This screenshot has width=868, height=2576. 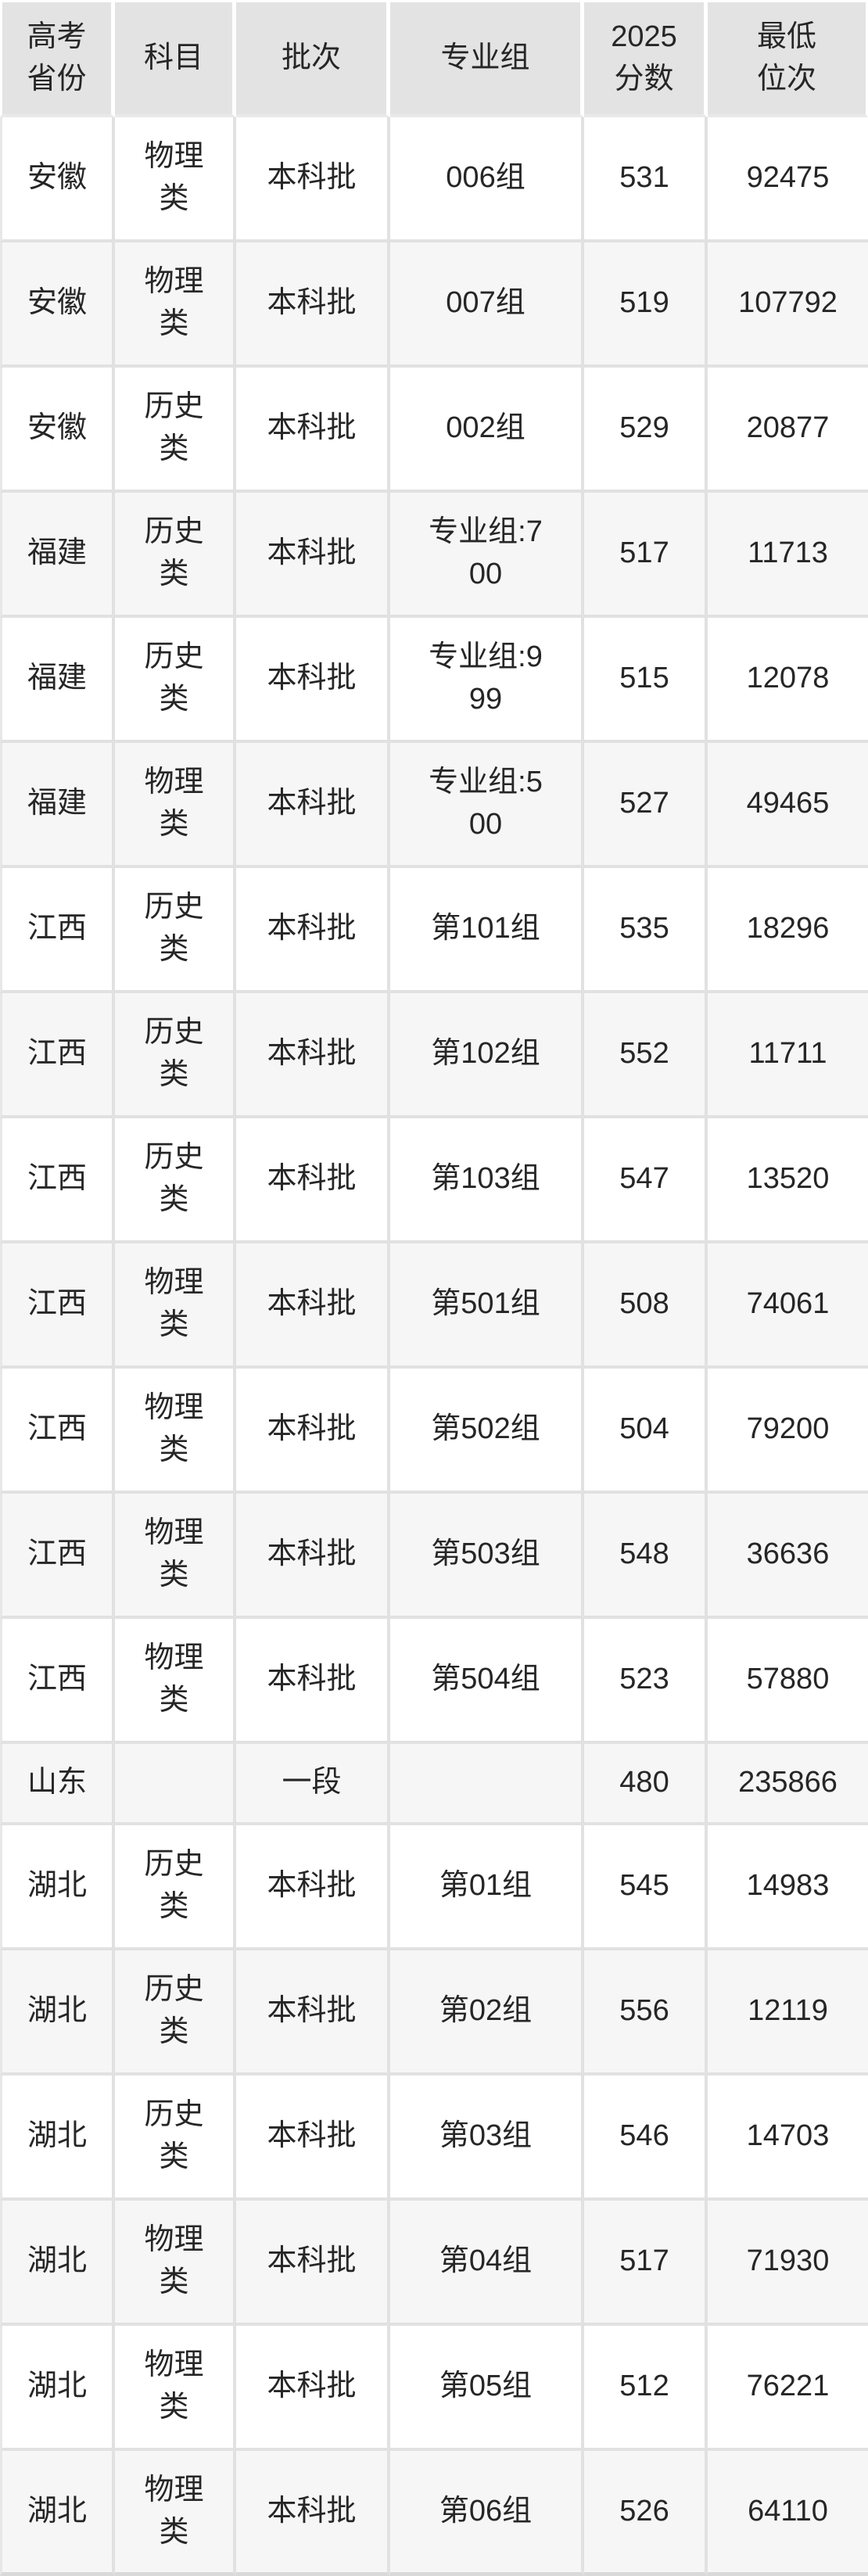 What do you see at coordinates (487, 1888) in the screenshot?
I see `cell-group: 第01组` at bounding box center [487, 1888].